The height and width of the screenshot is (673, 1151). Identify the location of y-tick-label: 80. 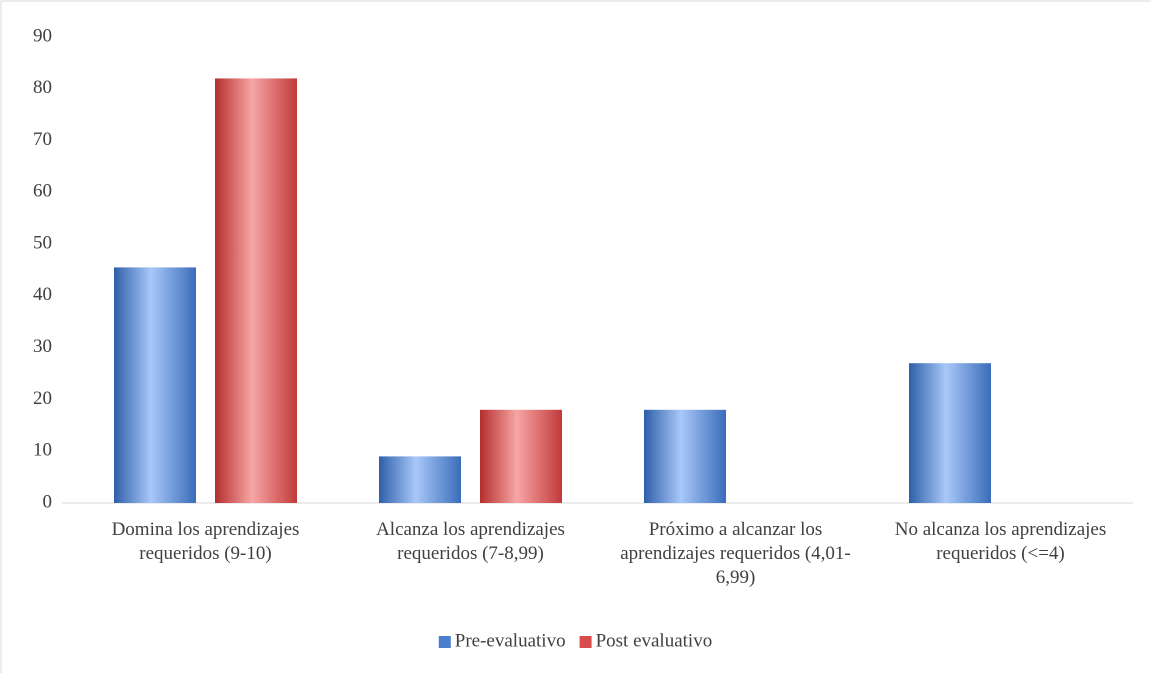
(42, 87).